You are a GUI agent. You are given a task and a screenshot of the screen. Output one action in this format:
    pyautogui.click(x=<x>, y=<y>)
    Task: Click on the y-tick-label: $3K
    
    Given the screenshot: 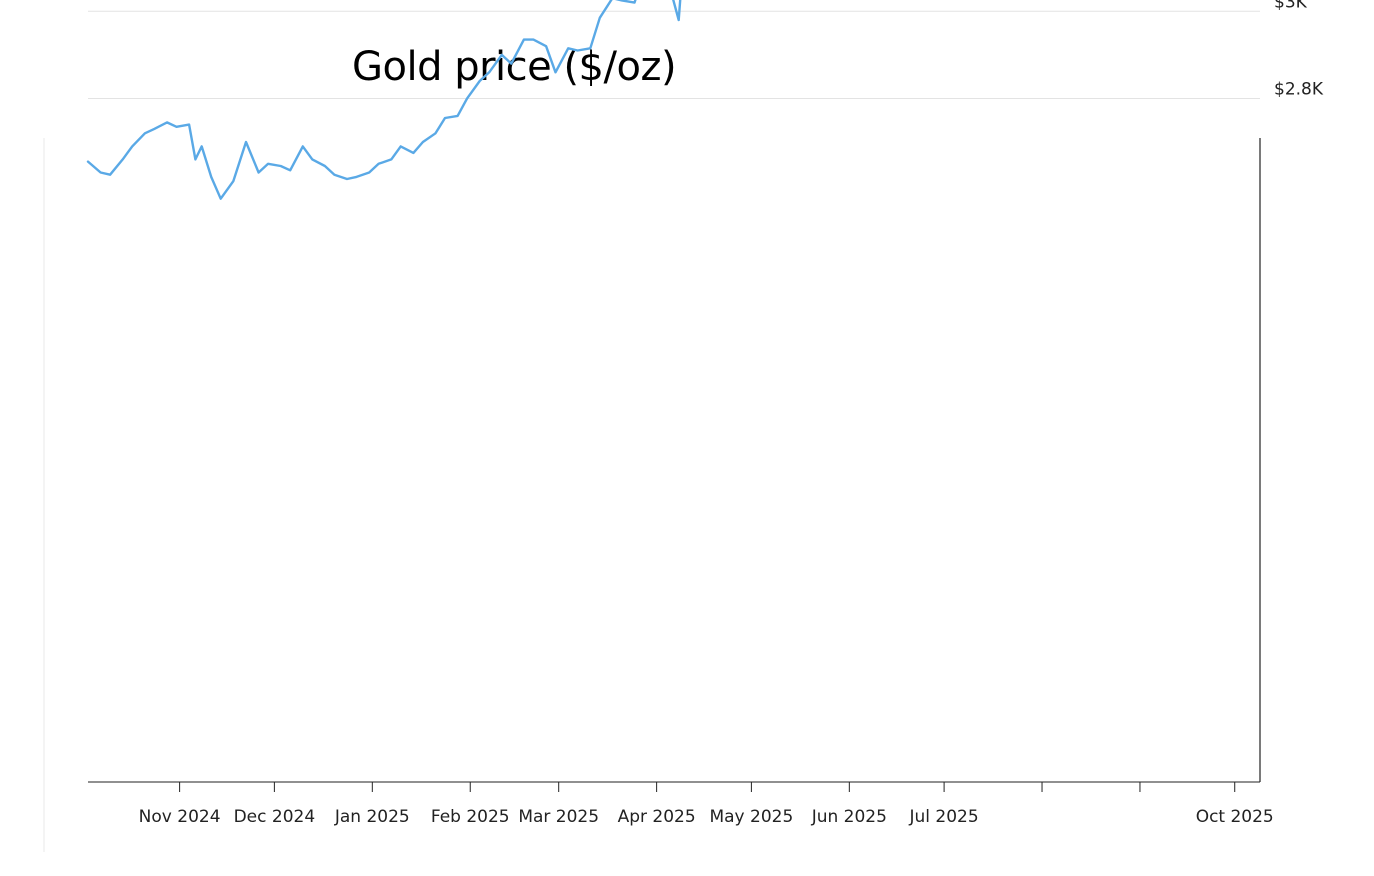 What is the action you would take?
    pyautogui.click(x=1291, y=6)
    